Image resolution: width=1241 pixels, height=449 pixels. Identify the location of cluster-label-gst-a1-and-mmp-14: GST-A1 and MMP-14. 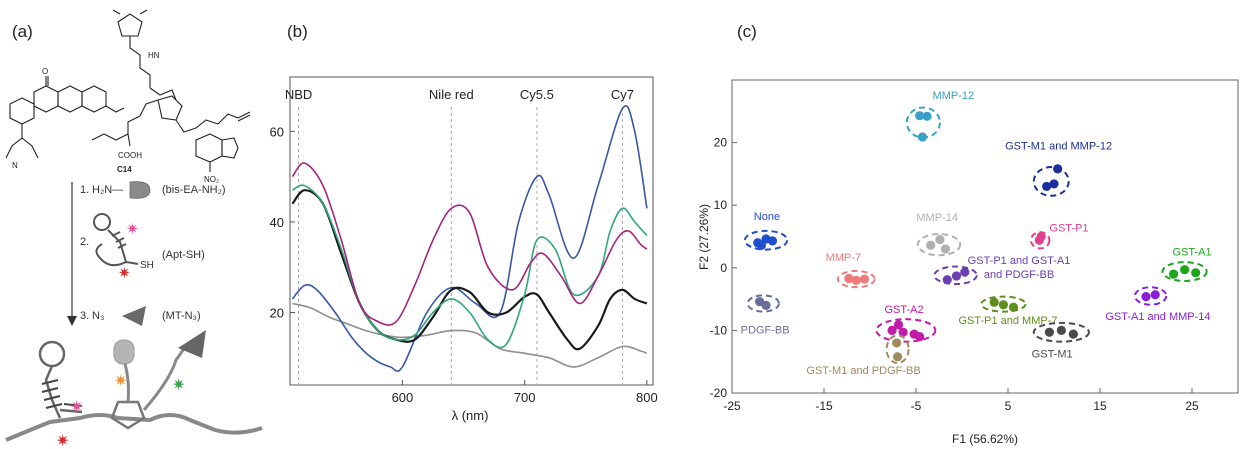
(1157, 317).